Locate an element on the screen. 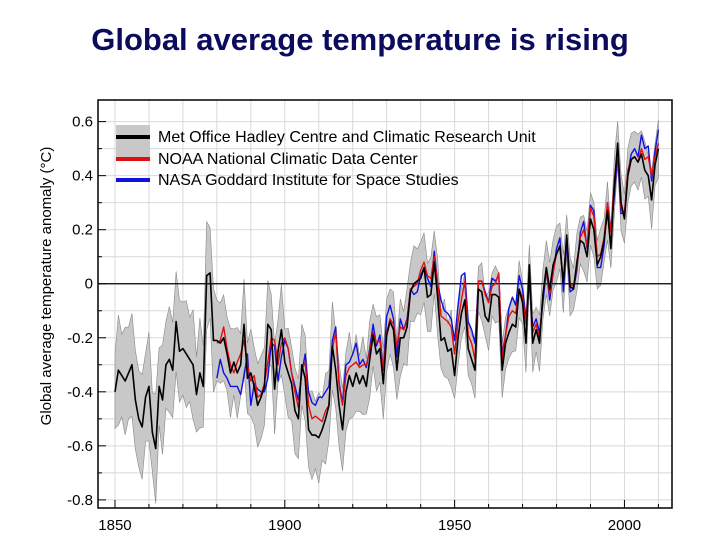 This screenshot has height=540, width=720. y-axis-label: Global average temperature anomaly (°C) is located at coordinates (46, 286).